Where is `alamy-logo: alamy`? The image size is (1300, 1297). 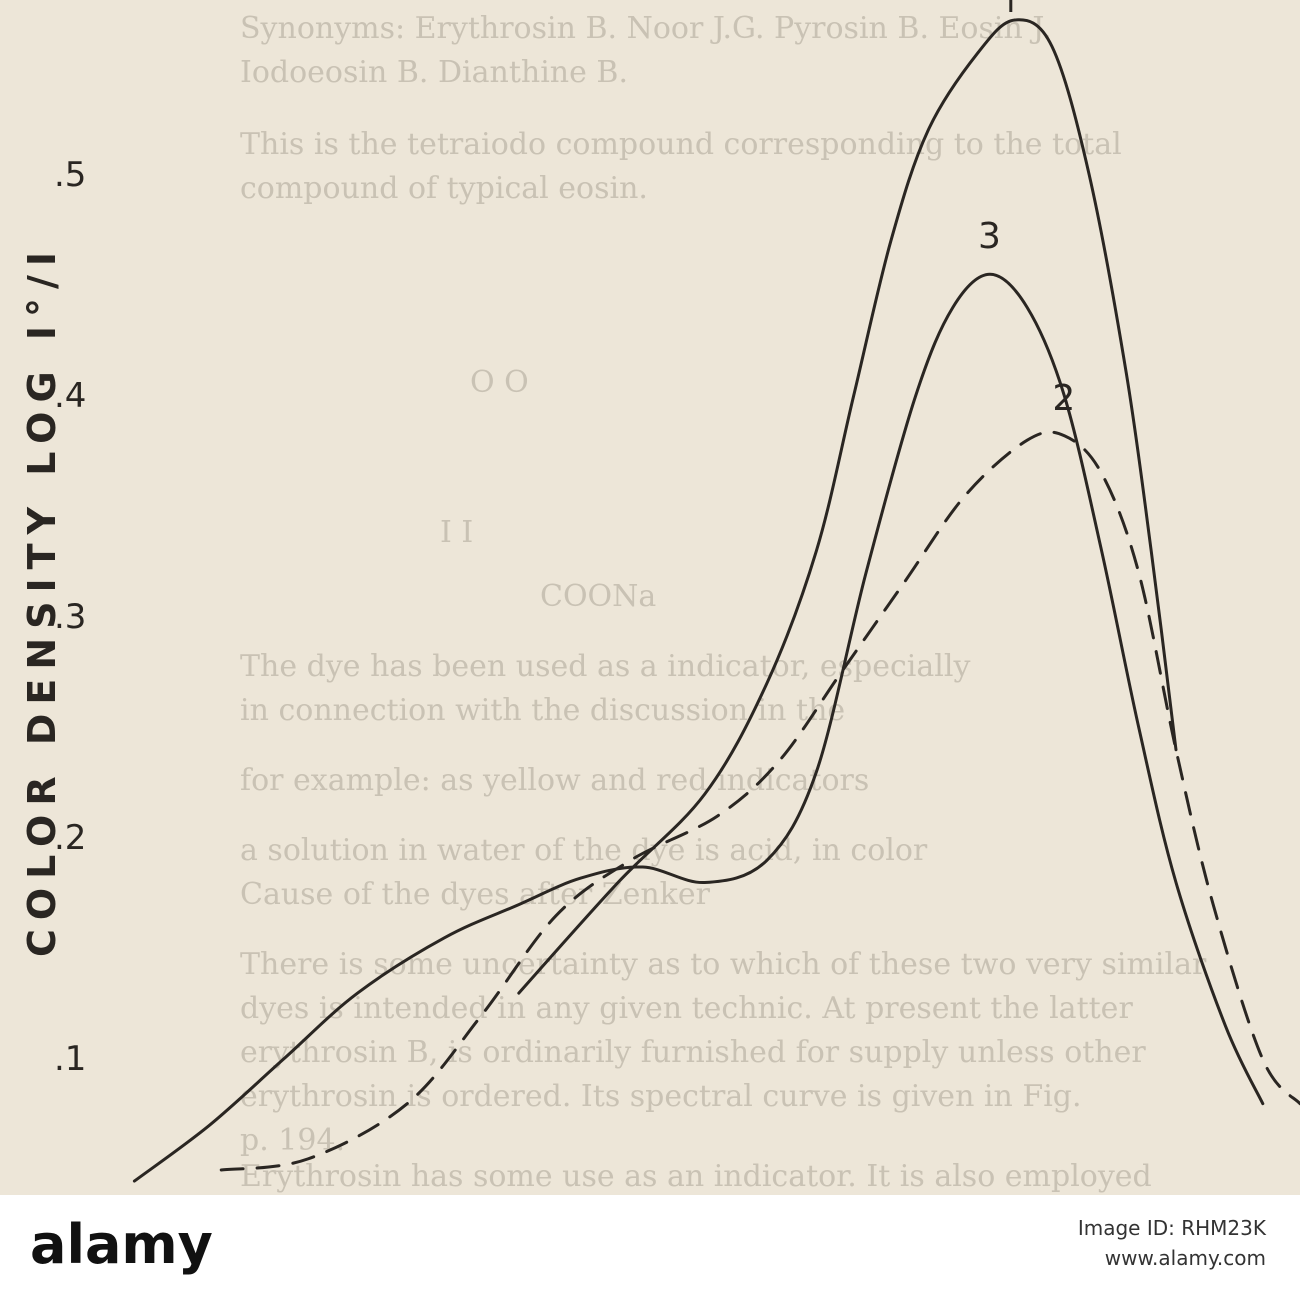
alamy-logo: alamy is located at coordinates (121, 1244).